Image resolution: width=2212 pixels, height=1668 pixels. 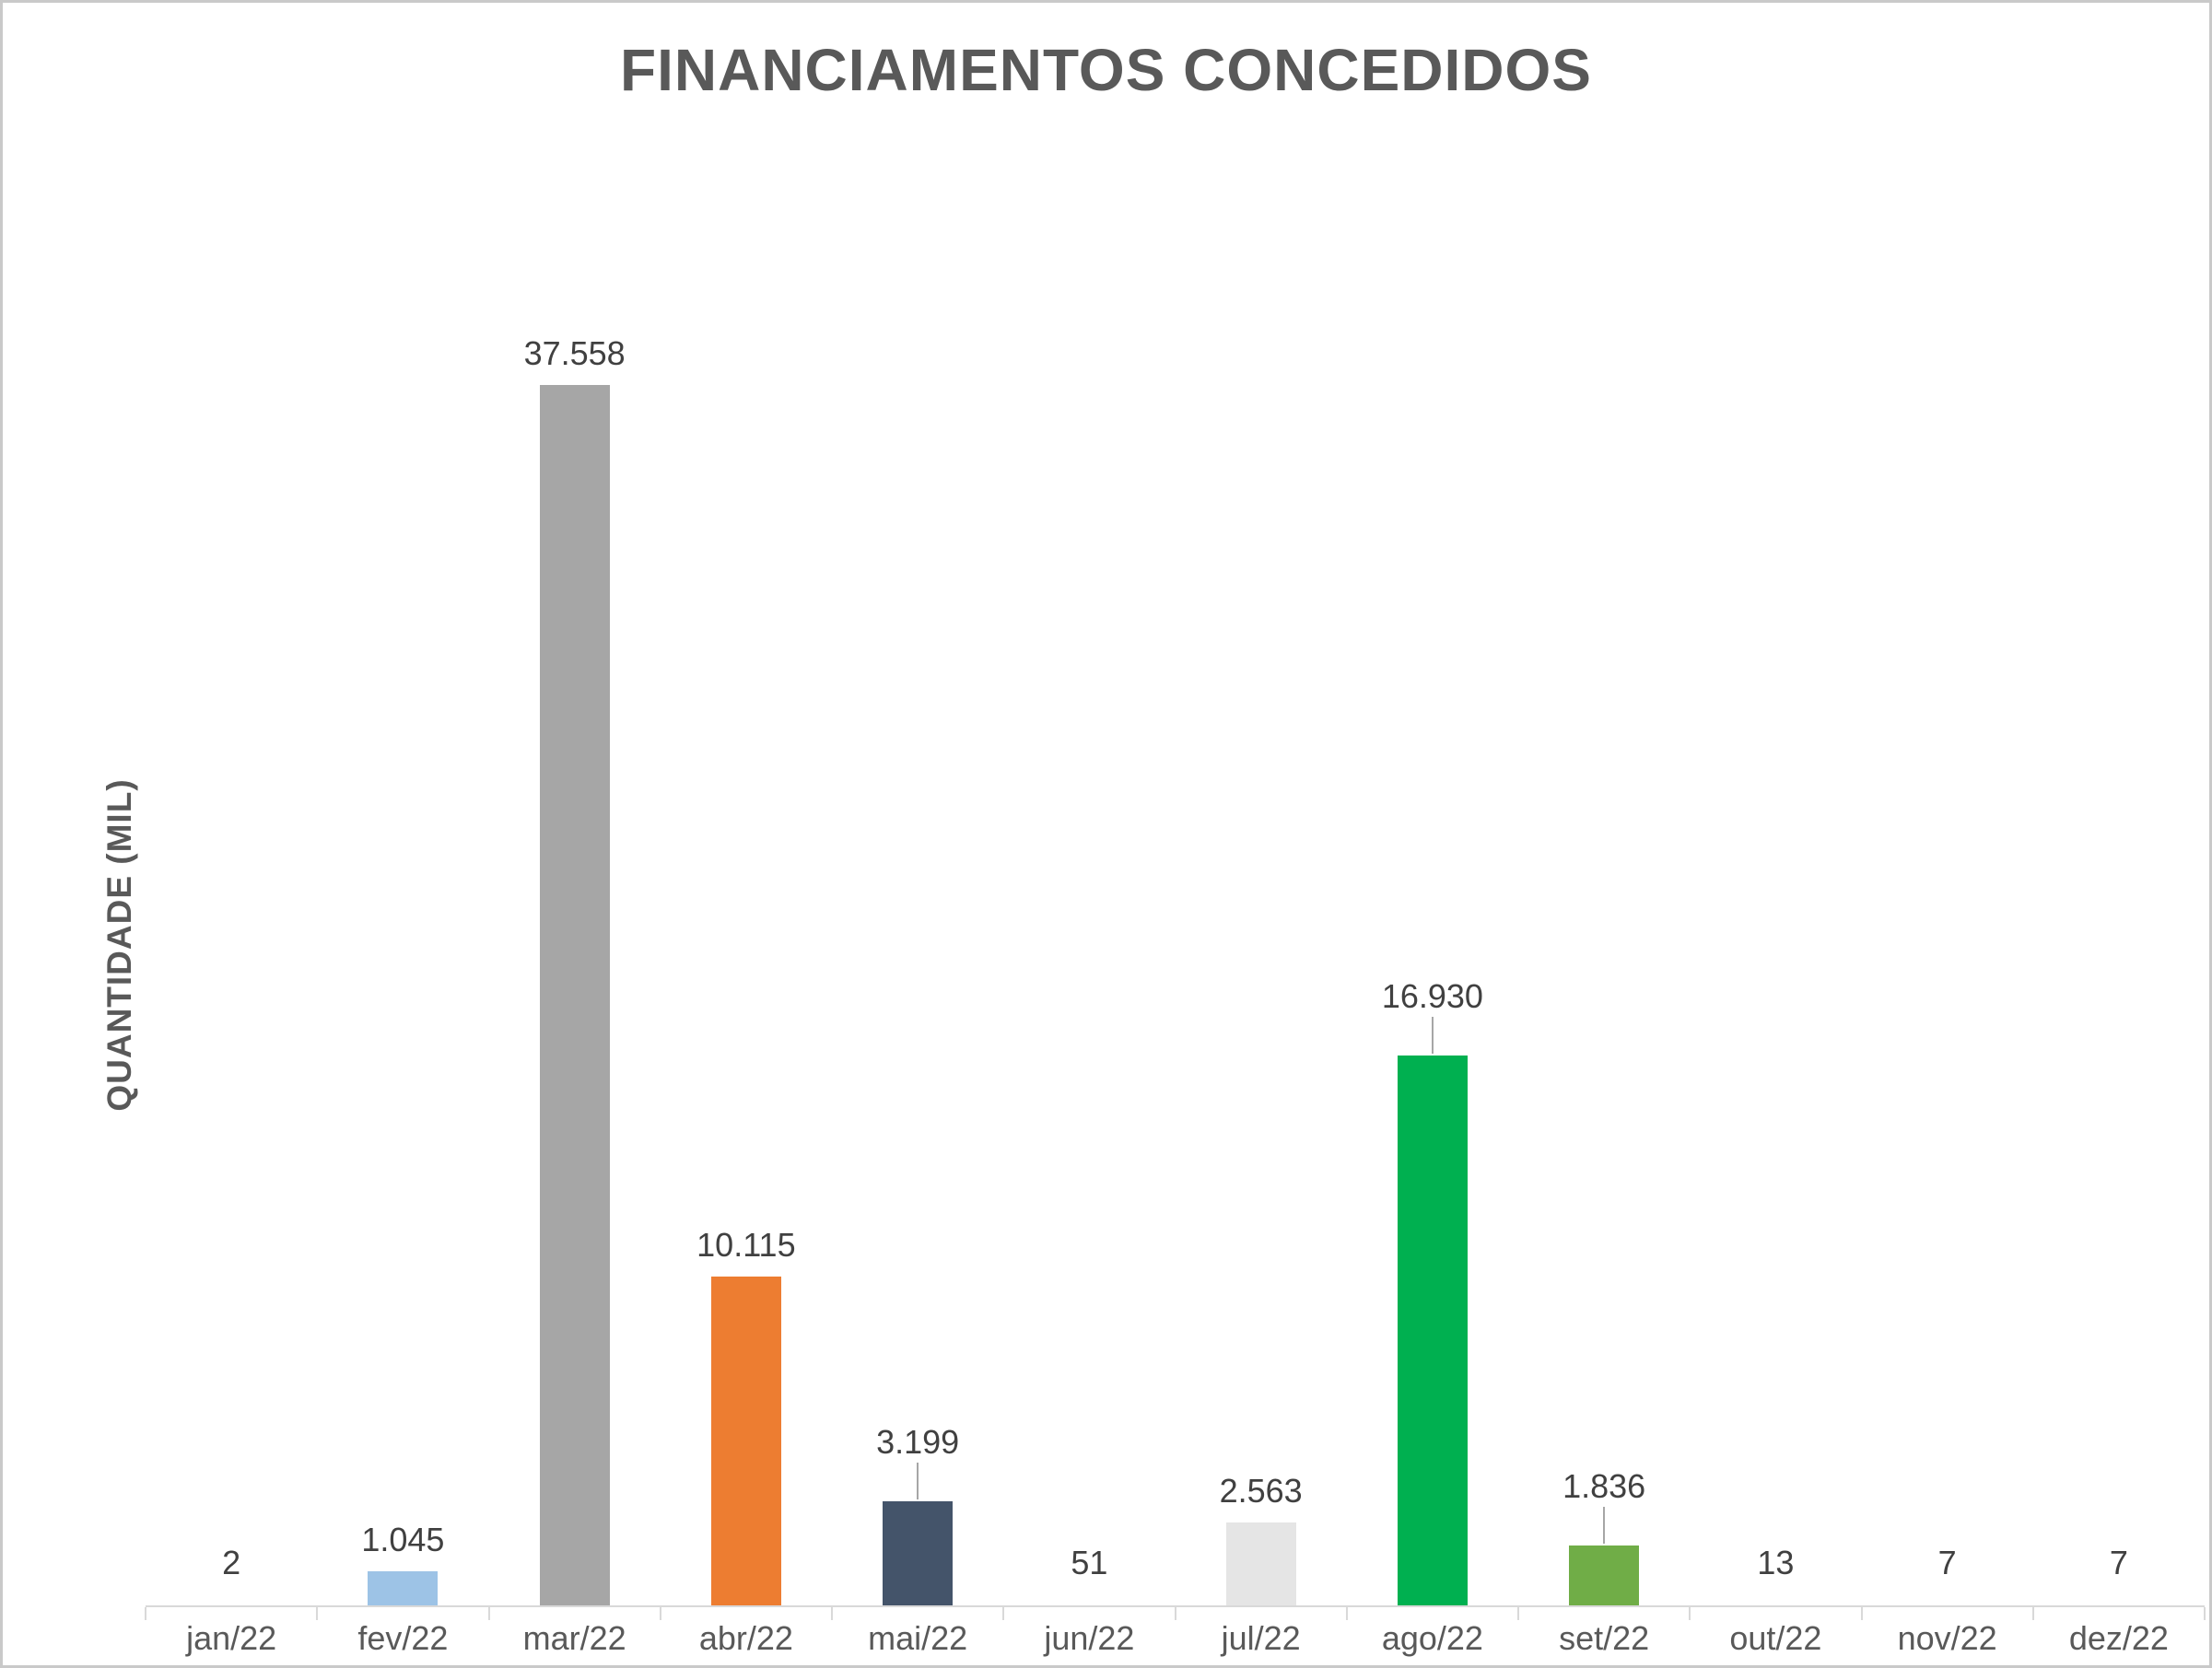 What do you see at coordinates (231, 1562) in the screenshot?
I see `value-label-jan-22: 2` at bounding box center [231, 1562].